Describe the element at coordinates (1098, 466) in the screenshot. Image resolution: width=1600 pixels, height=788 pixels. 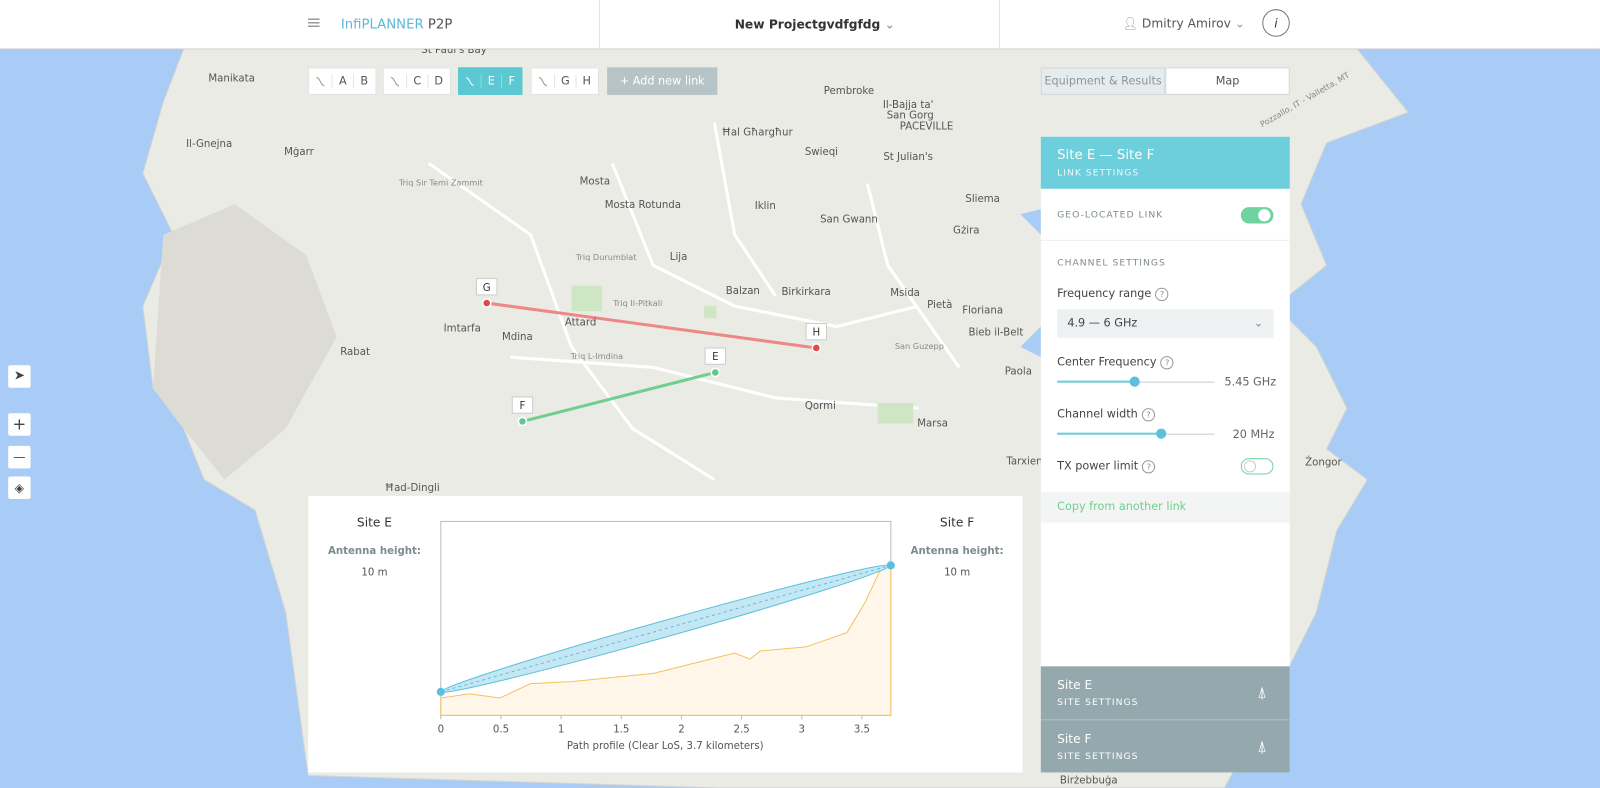
I see `label-text: TX power limit` at that location.